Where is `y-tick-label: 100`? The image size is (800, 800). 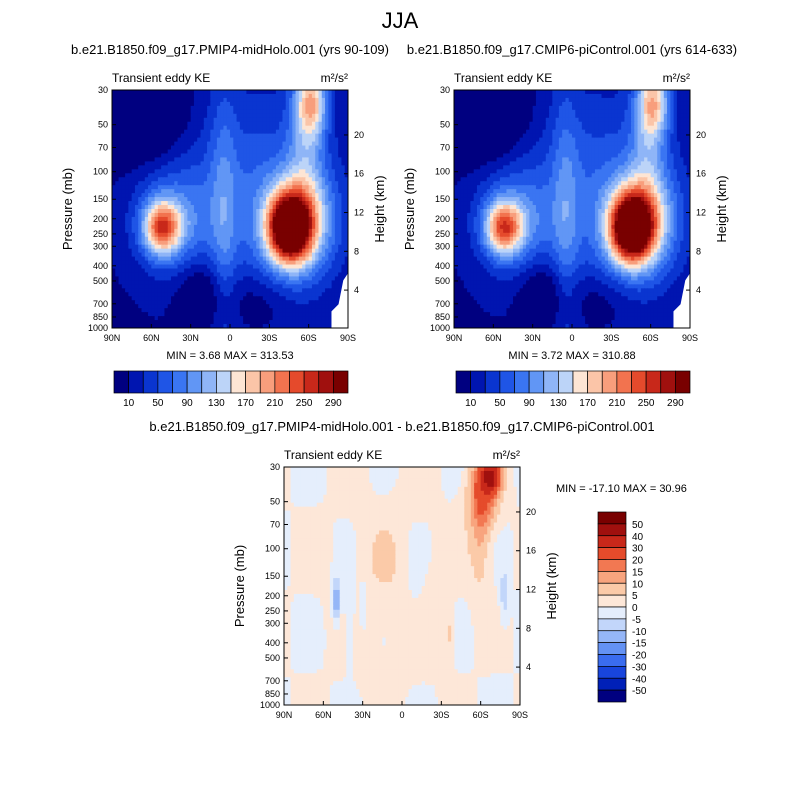 y-tick-label: 100 is located at coordinates (272, 549).